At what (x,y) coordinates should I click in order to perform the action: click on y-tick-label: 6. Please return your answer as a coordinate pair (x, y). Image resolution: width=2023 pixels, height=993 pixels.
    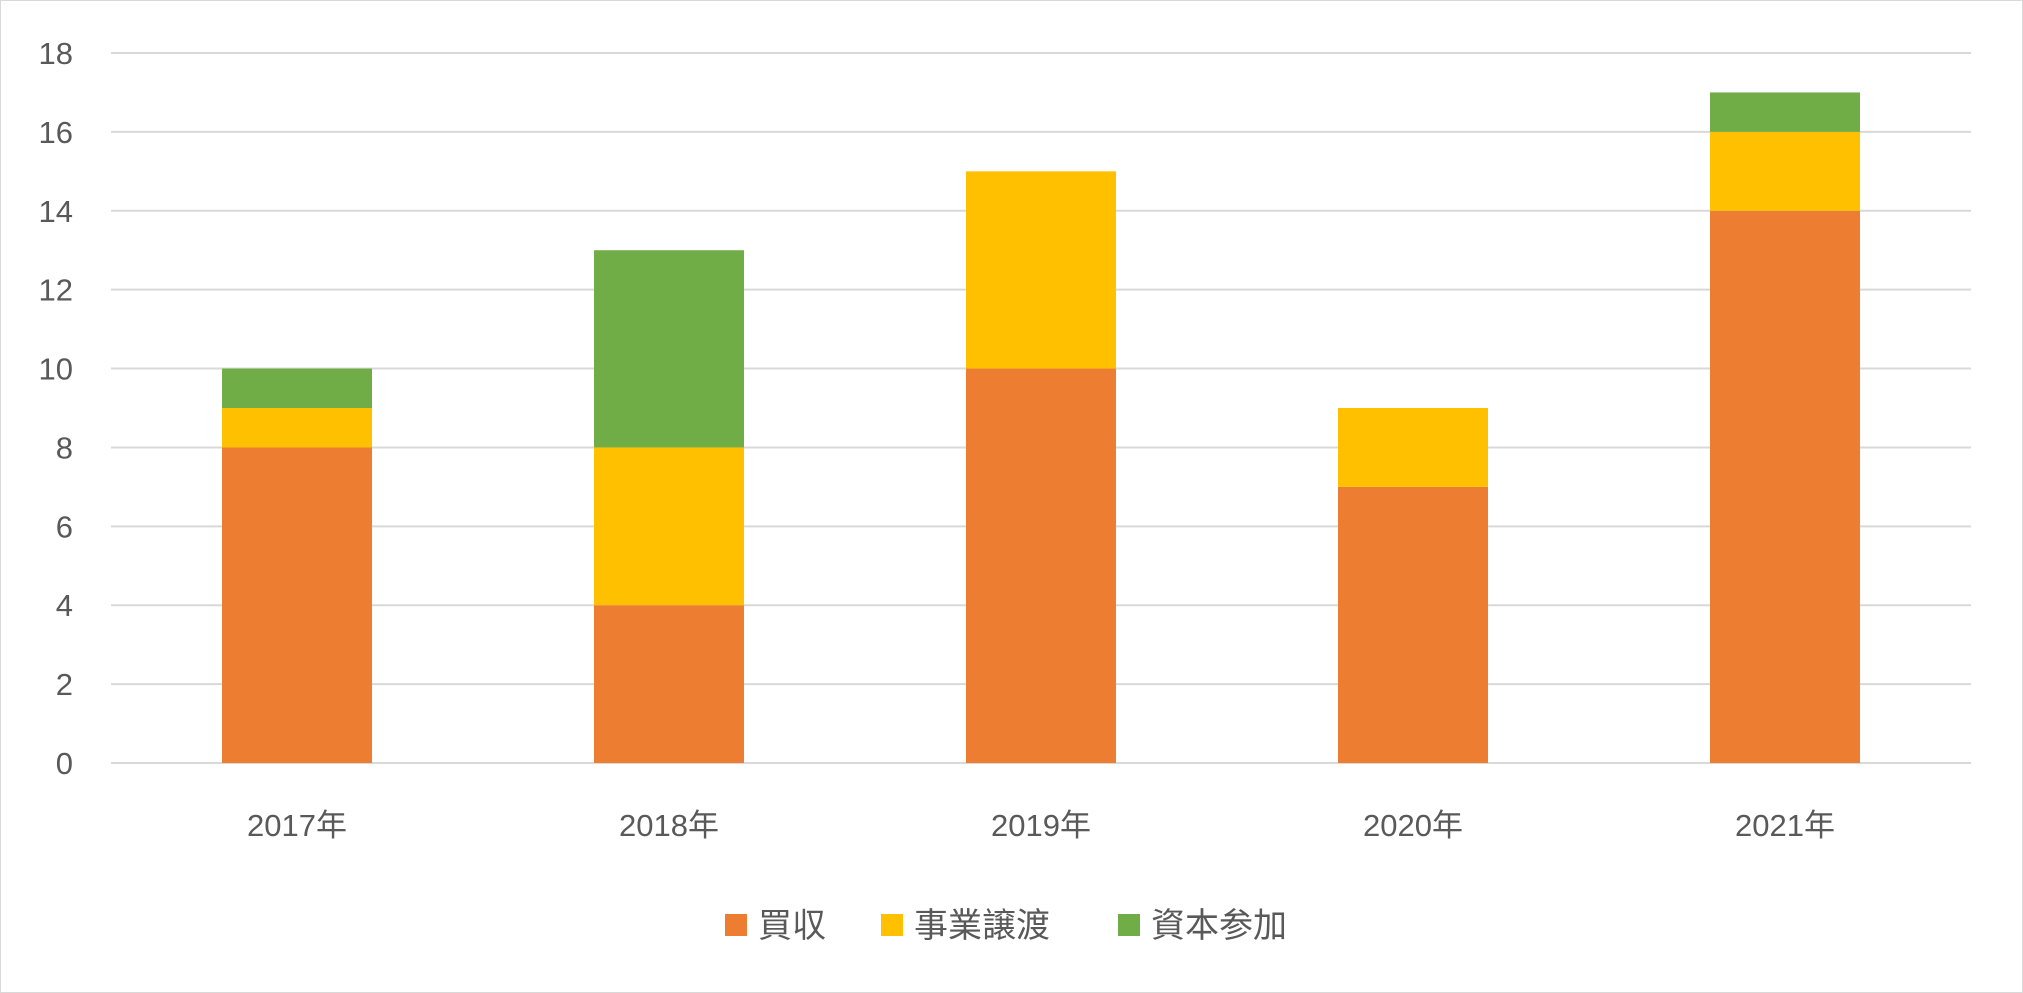
    Looking at the image, I should click on (64, 526).